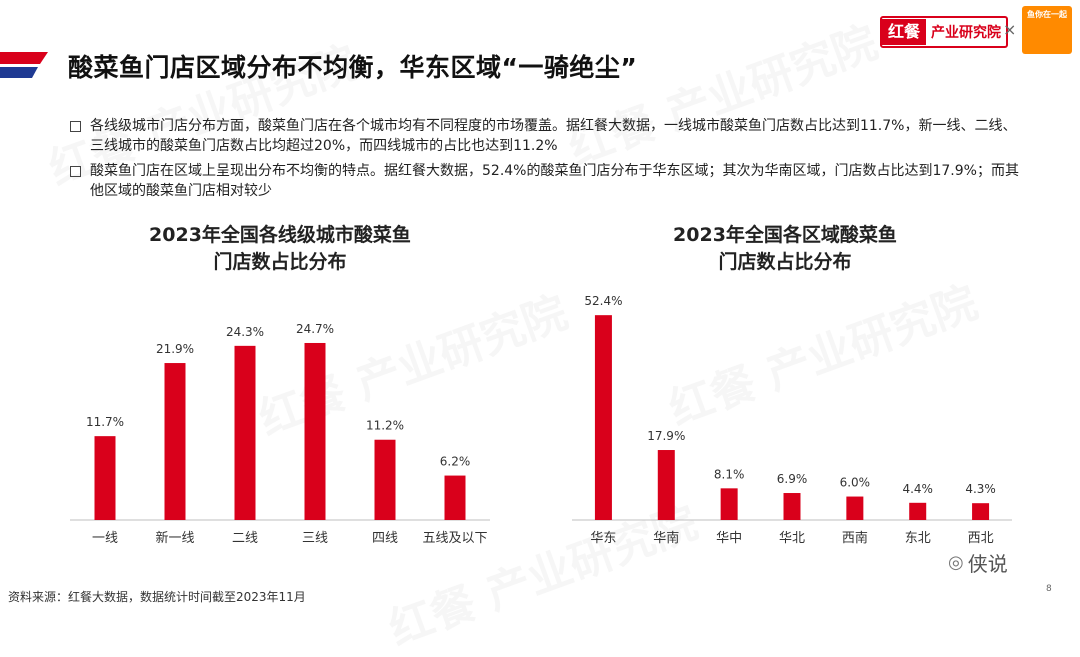  I want to click on tick-label: 西北, so click(981, 538).